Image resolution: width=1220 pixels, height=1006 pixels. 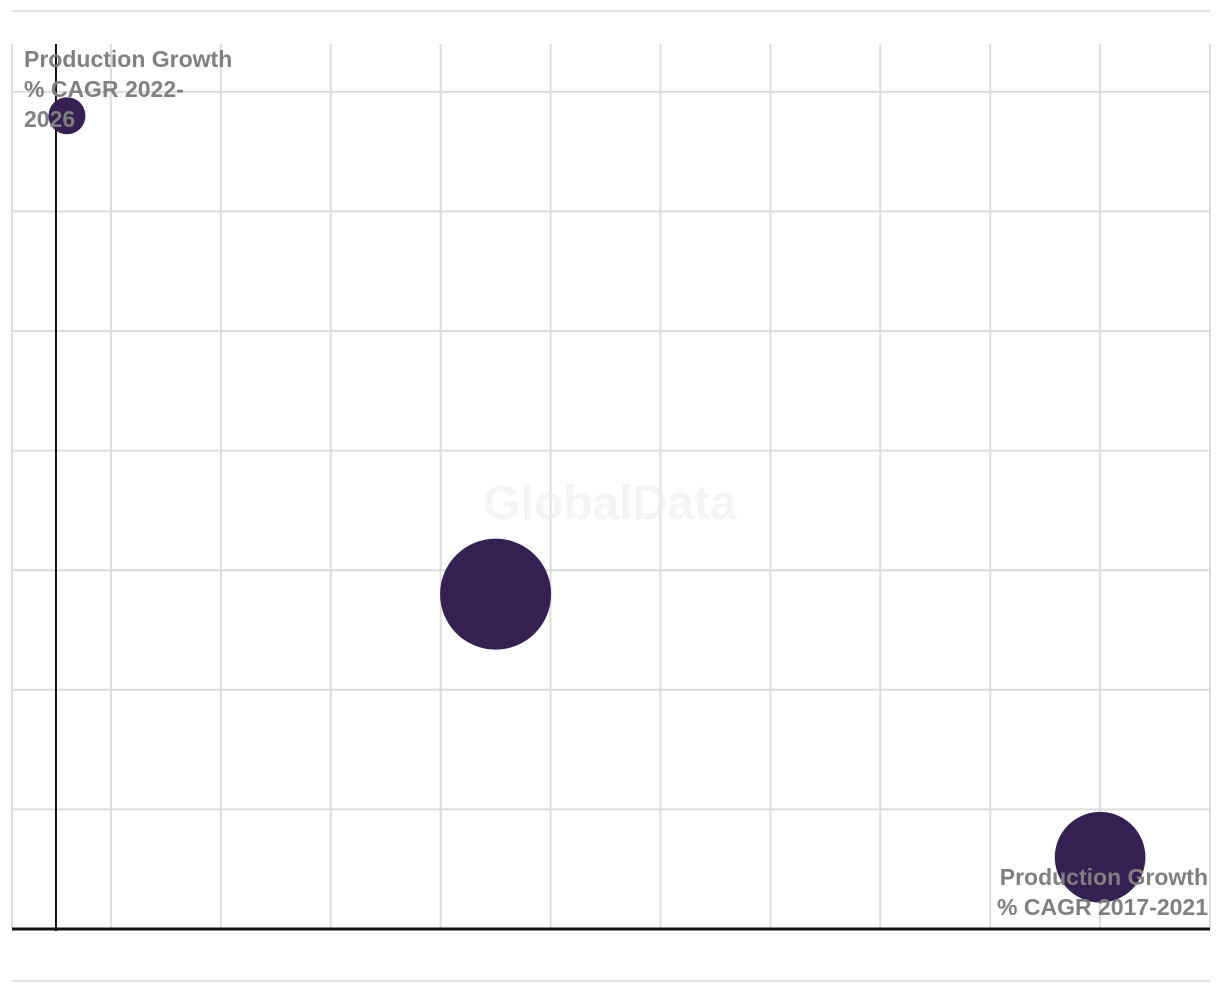 I want to click on y-axis-title: Production Growth % CAGR 2022- 2026, so click(x=128, y=89).